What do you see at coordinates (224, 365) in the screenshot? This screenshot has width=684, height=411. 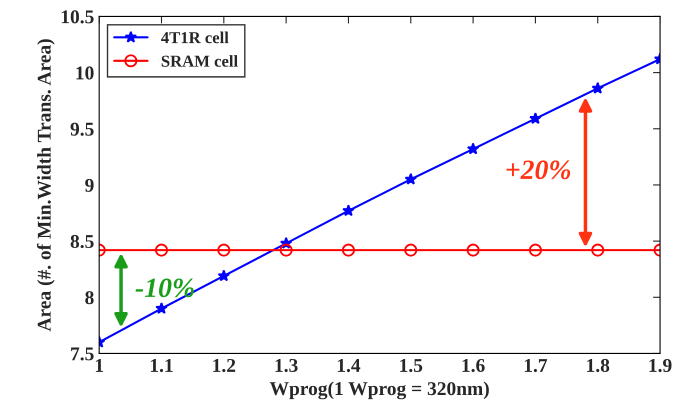 I see `x-tick-label: 1.2` at bounding box center [224, 365].